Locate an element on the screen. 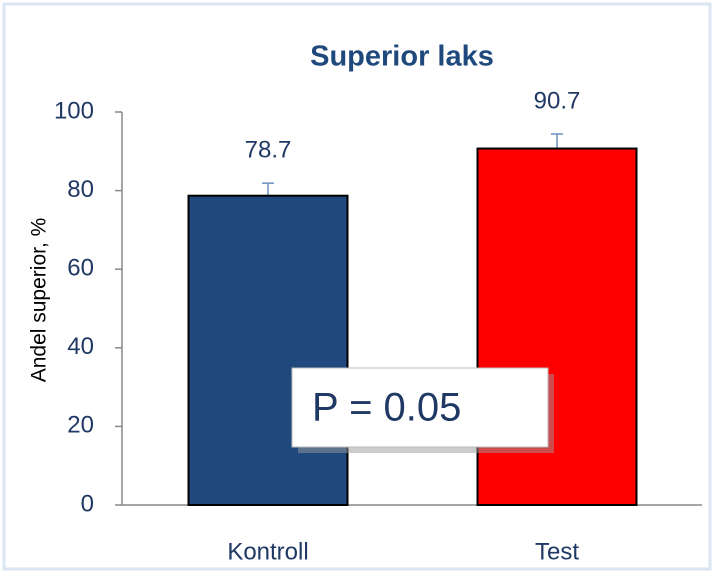 This screenshot has width=714, height=573. y-tick-label: 0 is located at coordinates (87, 503).